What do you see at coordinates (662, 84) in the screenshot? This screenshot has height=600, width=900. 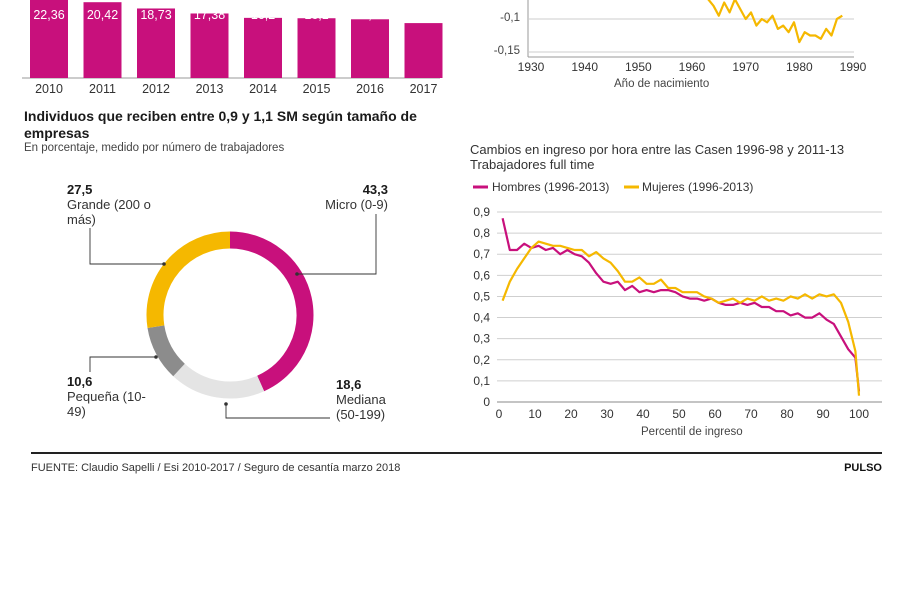 I see `birth-x-label: Año de nacimiento` at bounding box center [662, 84].